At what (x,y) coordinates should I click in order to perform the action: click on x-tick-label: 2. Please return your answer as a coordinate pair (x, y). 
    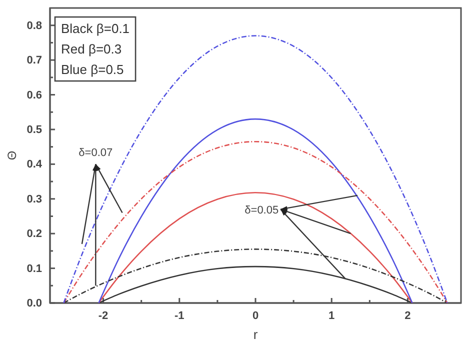
    Looking at the image, I should click on (407, 316).